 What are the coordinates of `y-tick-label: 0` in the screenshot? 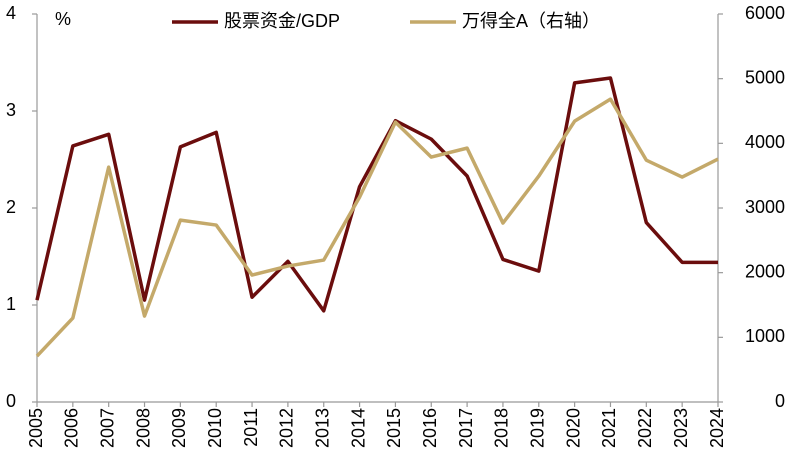 It's located at (11, 401).